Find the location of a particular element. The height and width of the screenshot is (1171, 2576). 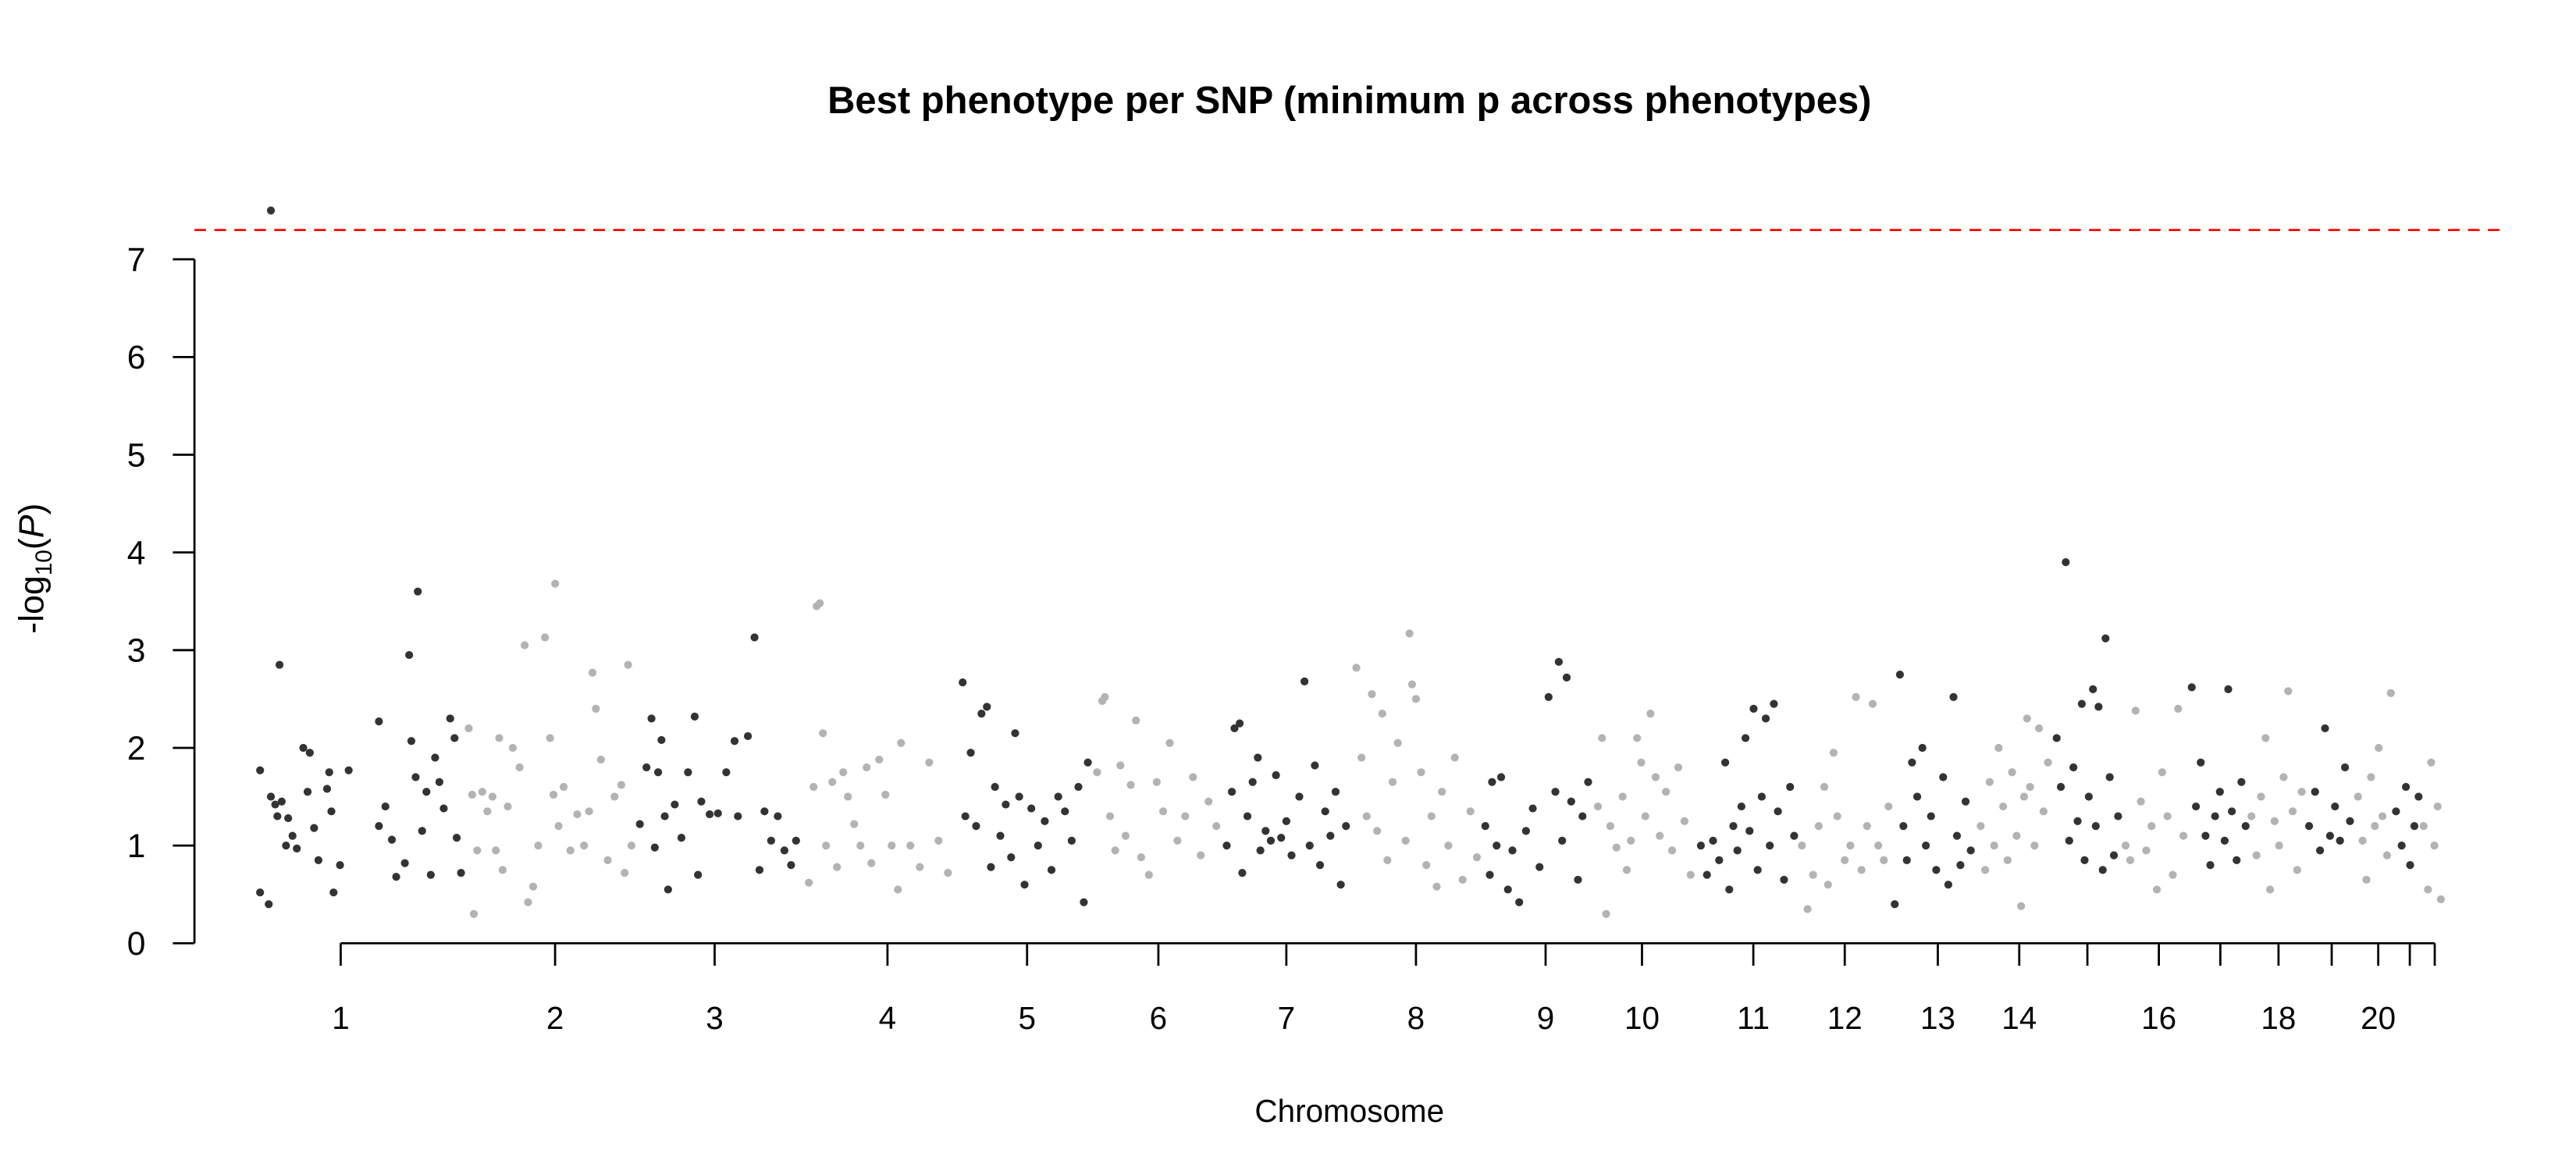

x-tick-label-chr-7: 7 is located at coordinates (1286, 1018).